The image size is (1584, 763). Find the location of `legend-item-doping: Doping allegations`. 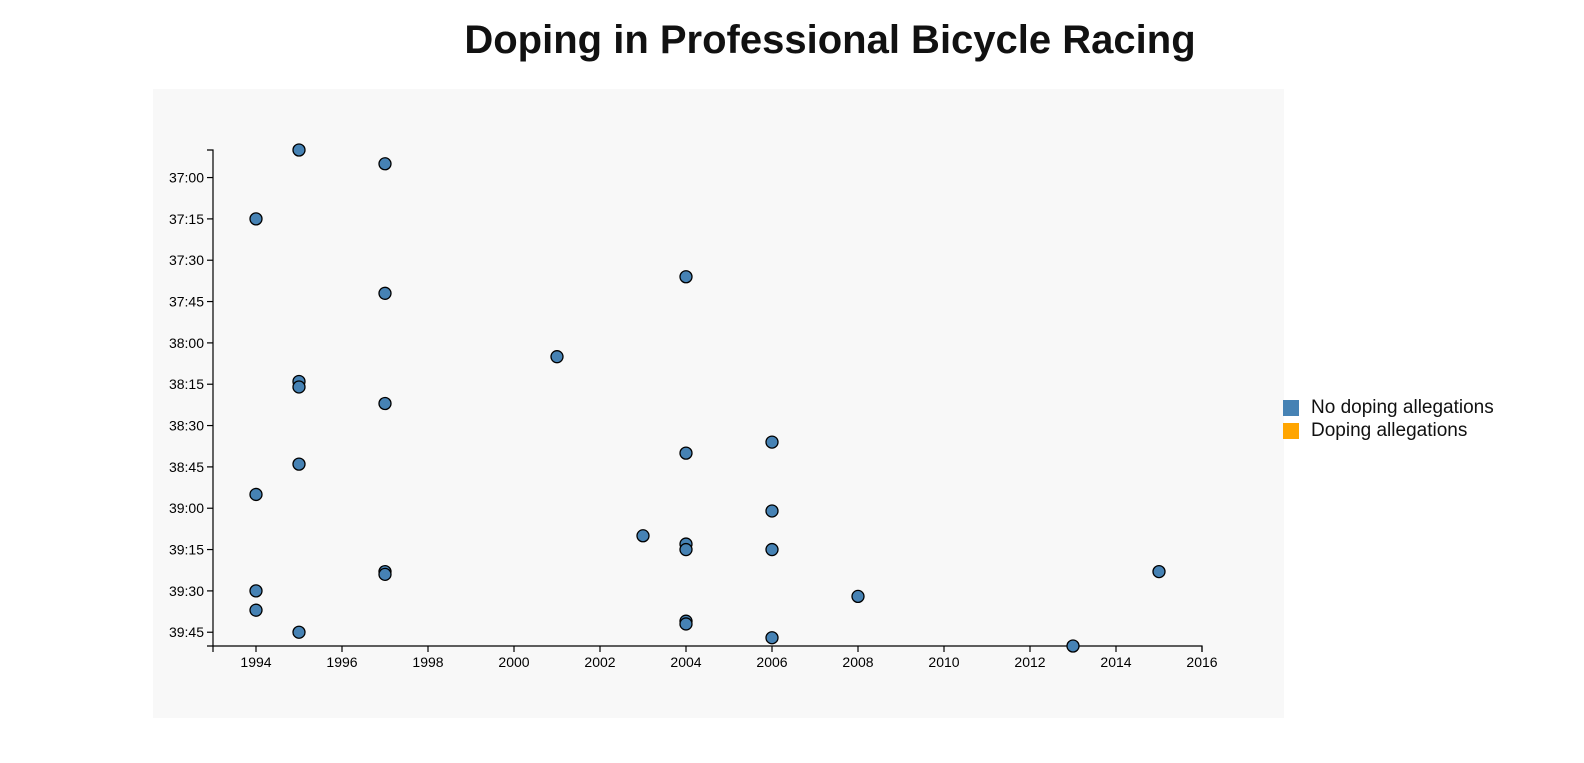

legend-item-doping: Doping allegations is located at coordinates (1388, 430).